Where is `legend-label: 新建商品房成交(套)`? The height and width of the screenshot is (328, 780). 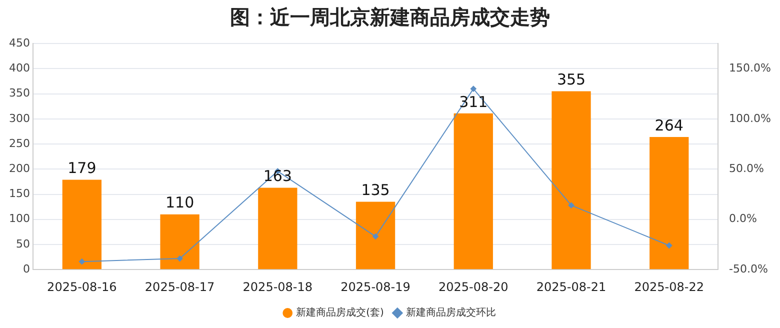
legend-label: 新建商品房成交(套) is located at coordinates (340, 312).